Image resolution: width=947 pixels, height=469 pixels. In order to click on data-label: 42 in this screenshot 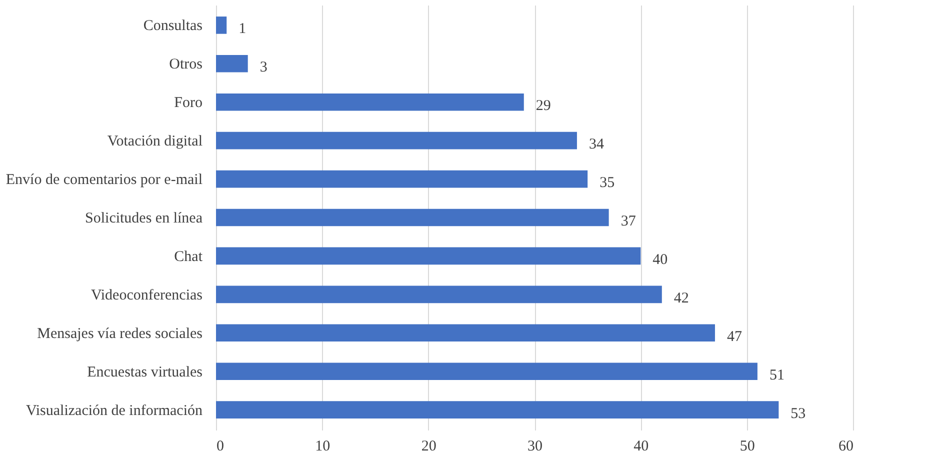, I will do `click(681, 298)`.